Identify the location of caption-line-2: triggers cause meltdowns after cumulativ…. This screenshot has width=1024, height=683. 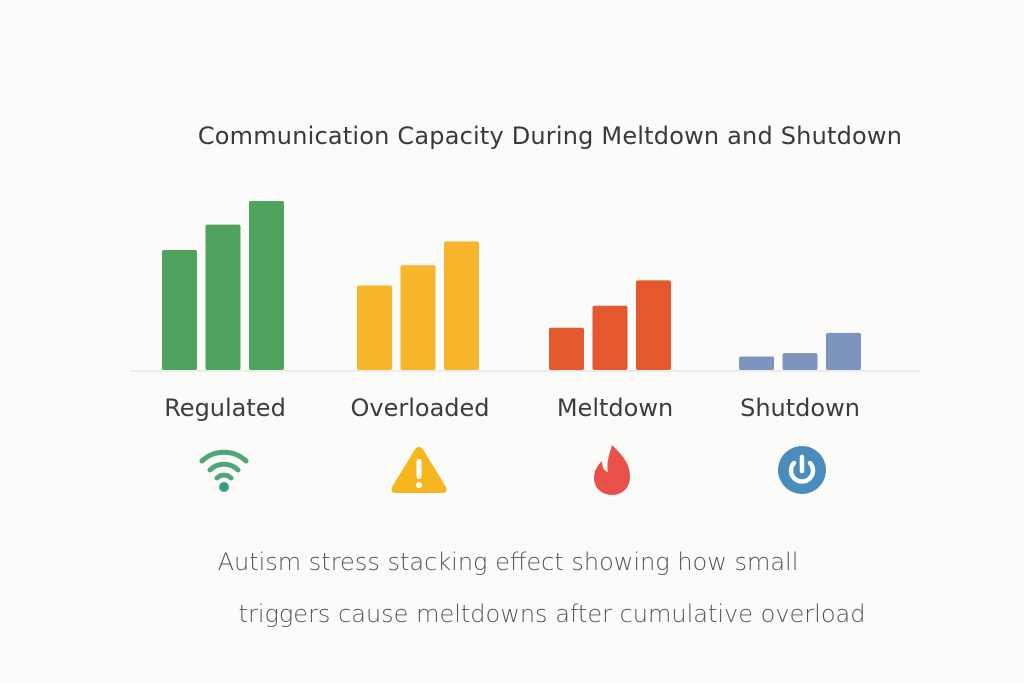
(552, 614).